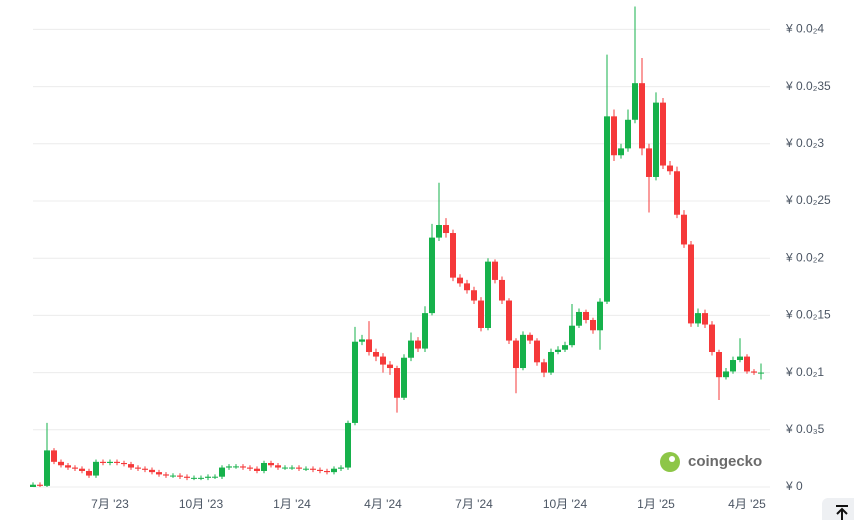  I want to click on watermark-logo, so click(670, 462).